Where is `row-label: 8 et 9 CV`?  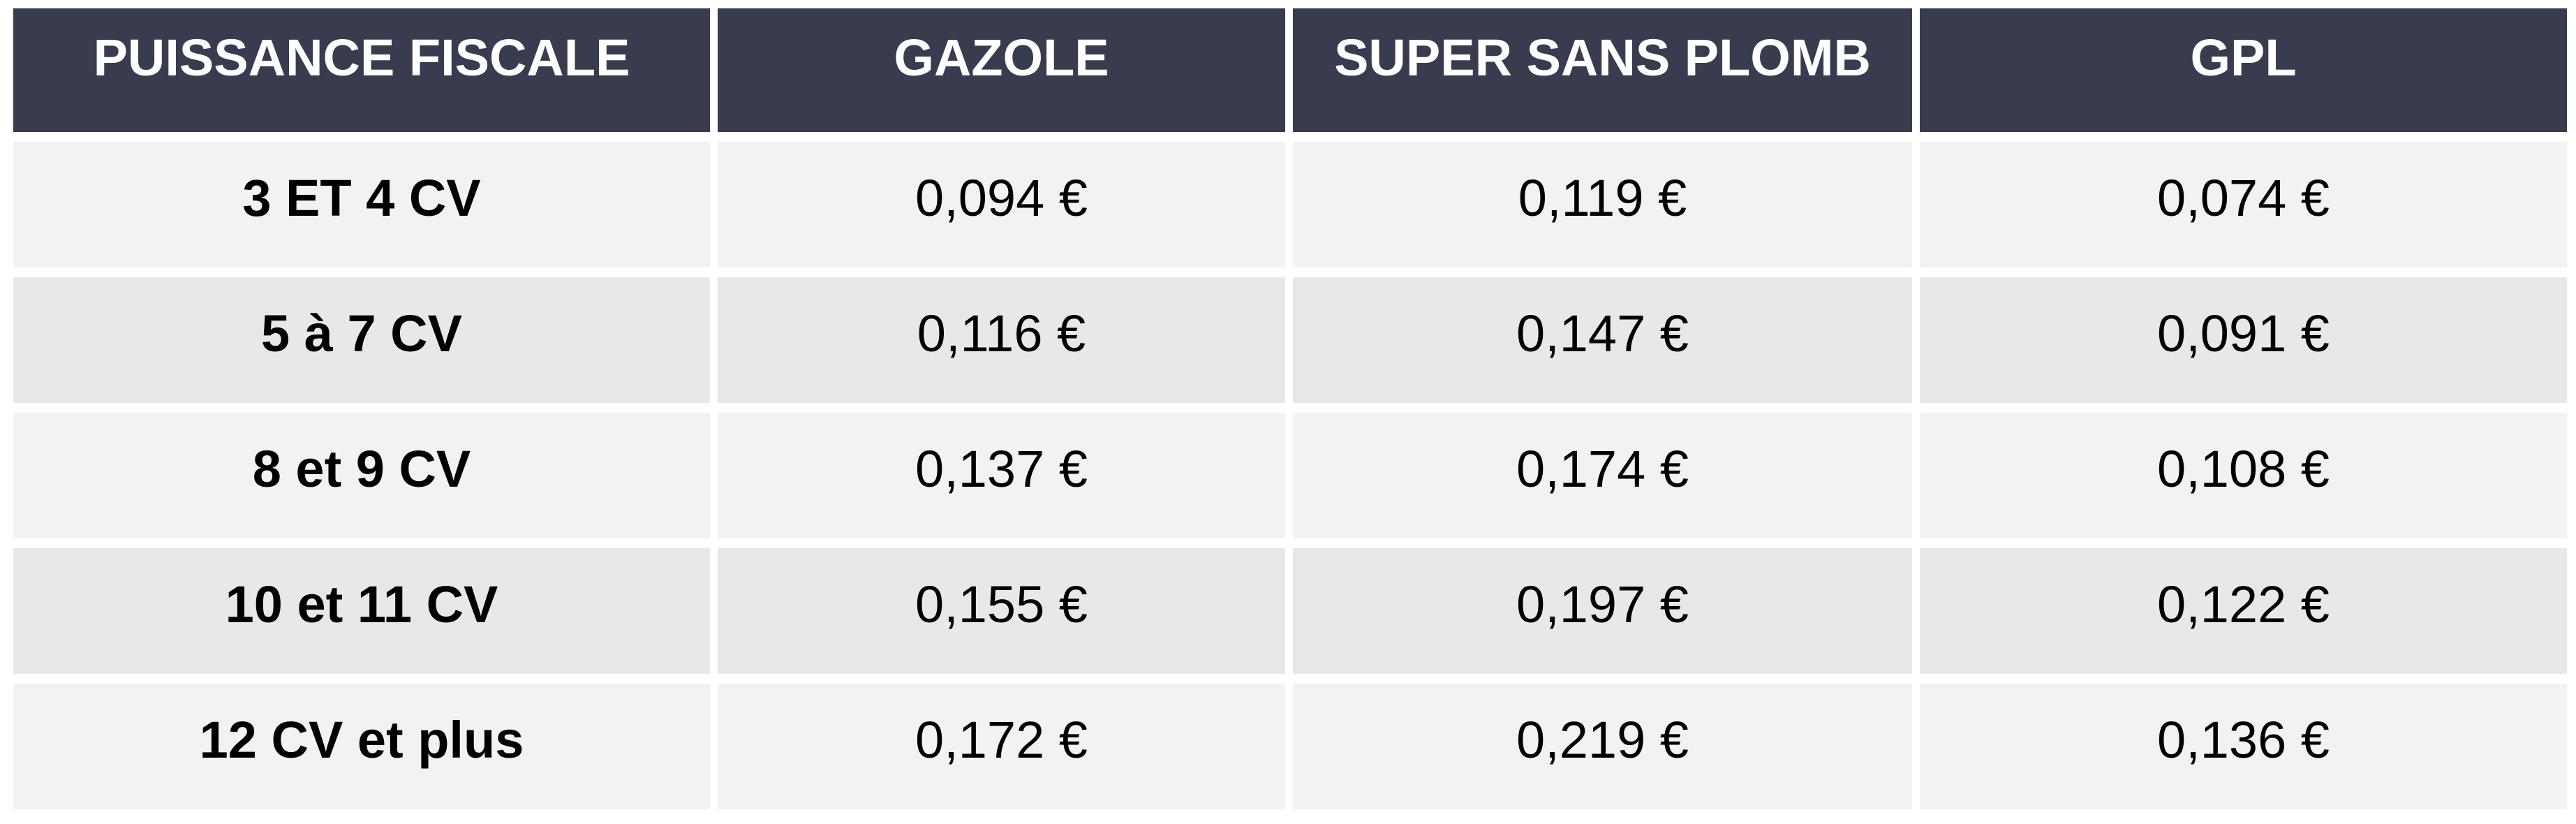 row-label: 8 et 9 CV is located at coordinates (361, 475).